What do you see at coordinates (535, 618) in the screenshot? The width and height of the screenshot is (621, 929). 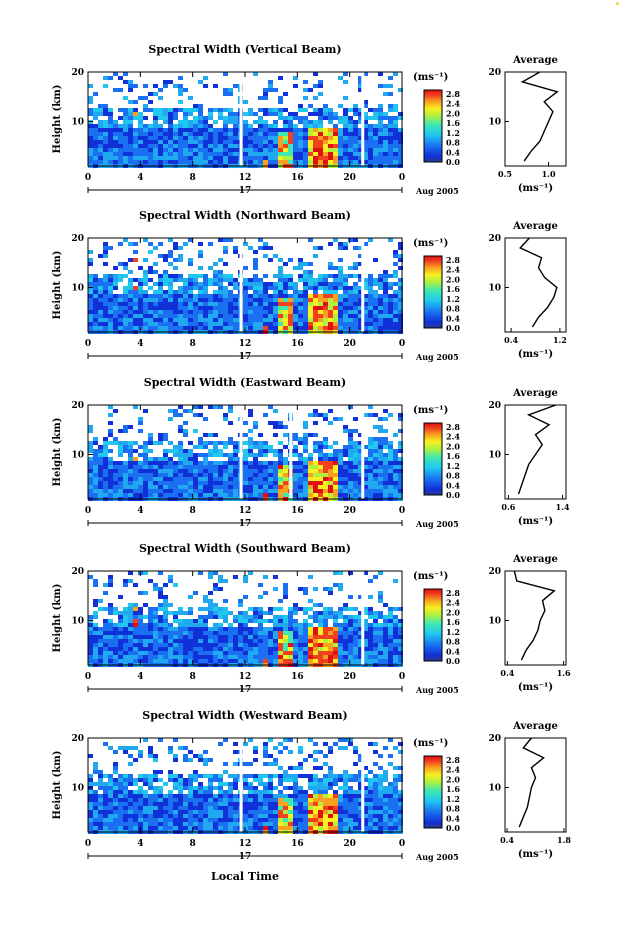 I see `average-frame` at bounding box center [535, 618].